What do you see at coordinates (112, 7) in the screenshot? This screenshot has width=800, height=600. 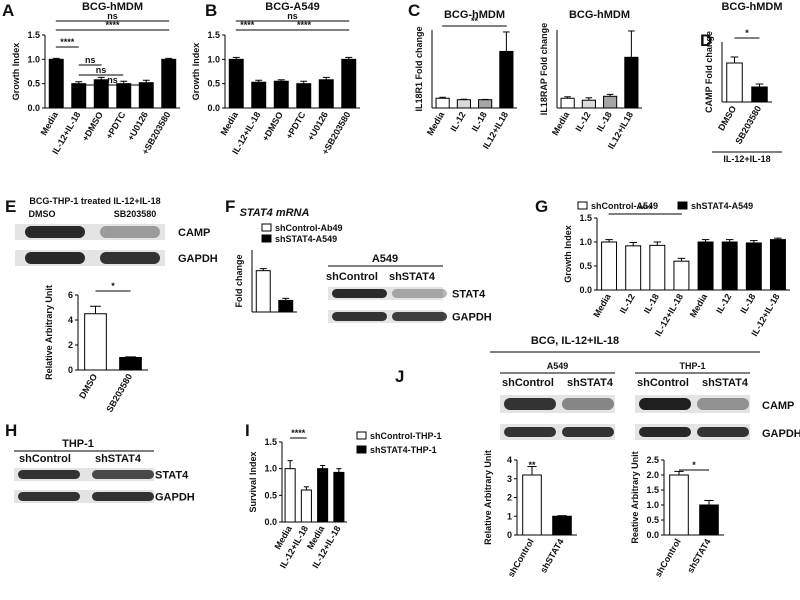 I see `chart-title: BCG-hMDM` at bounding box center [112, 7].